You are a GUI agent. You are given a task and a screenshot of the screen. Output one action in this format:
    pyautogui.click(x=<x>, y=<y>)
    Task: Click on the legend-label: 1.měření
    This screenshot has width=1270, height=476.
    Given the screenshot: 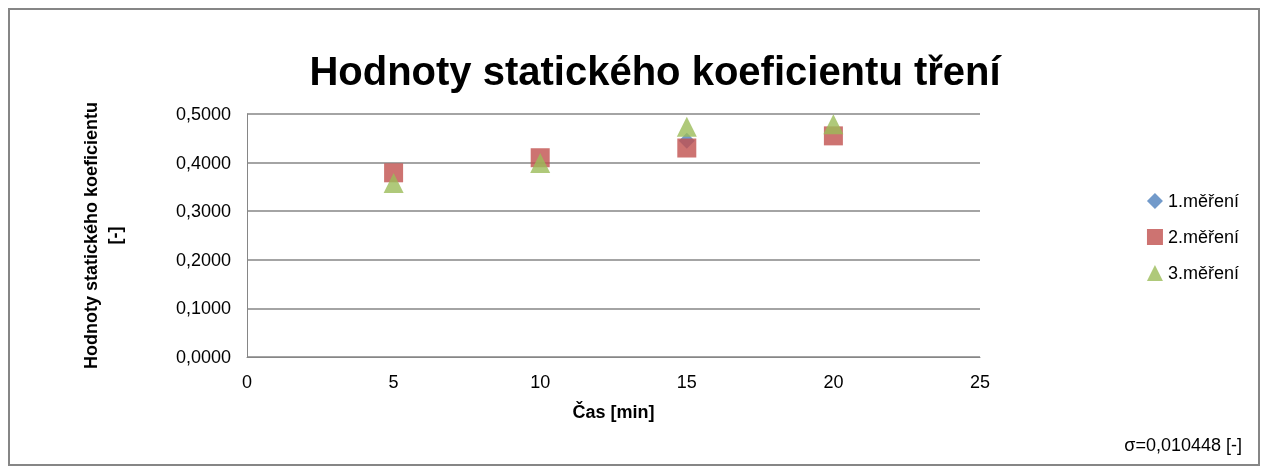 What is the action you would take?
    pyautogui.click(x=1203, y=201)
    